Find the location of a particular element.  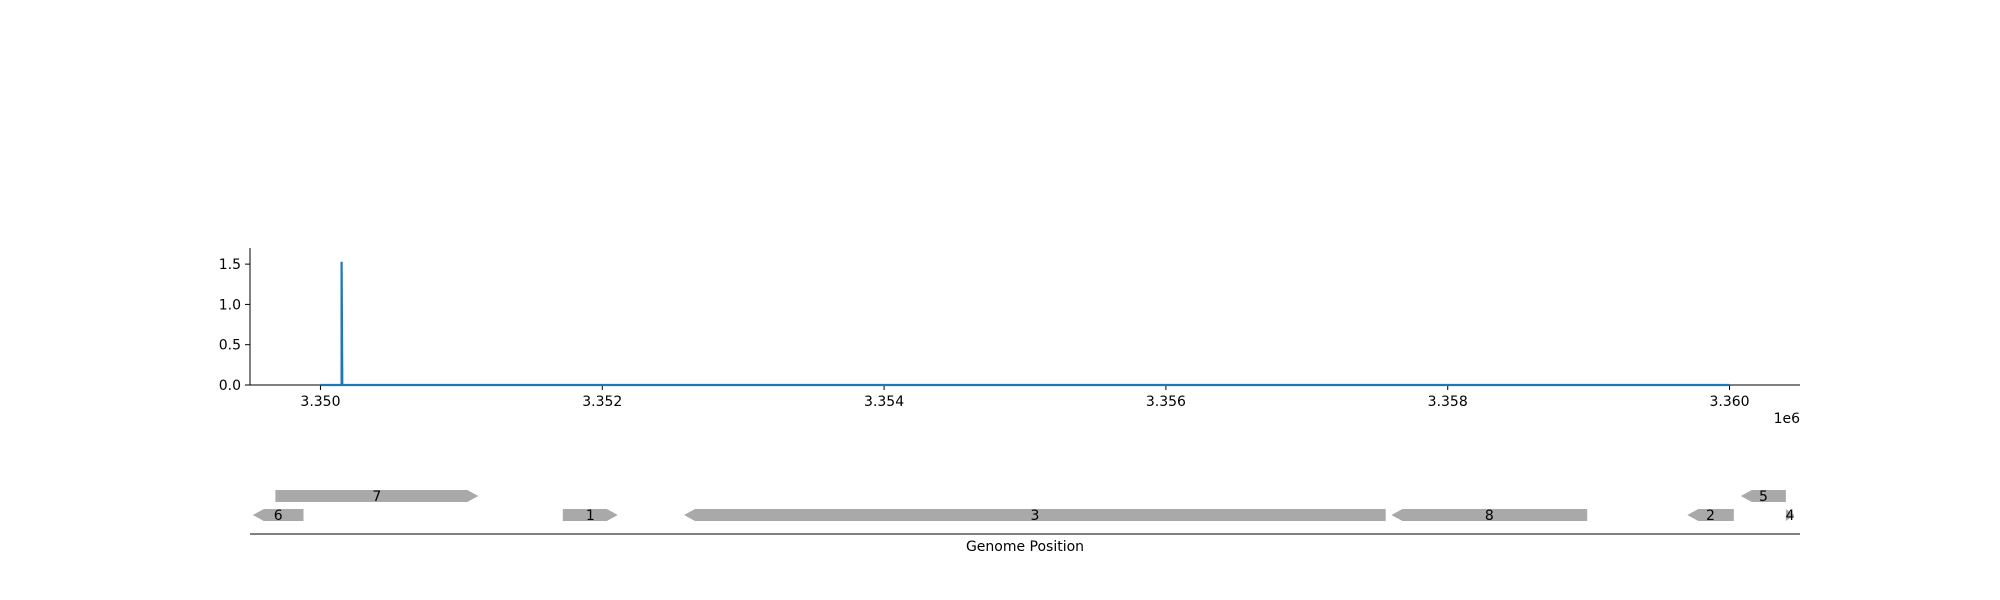

y-ticks: 0.0 0.5 1.0 1.5 is located at coordinates (234, 325).